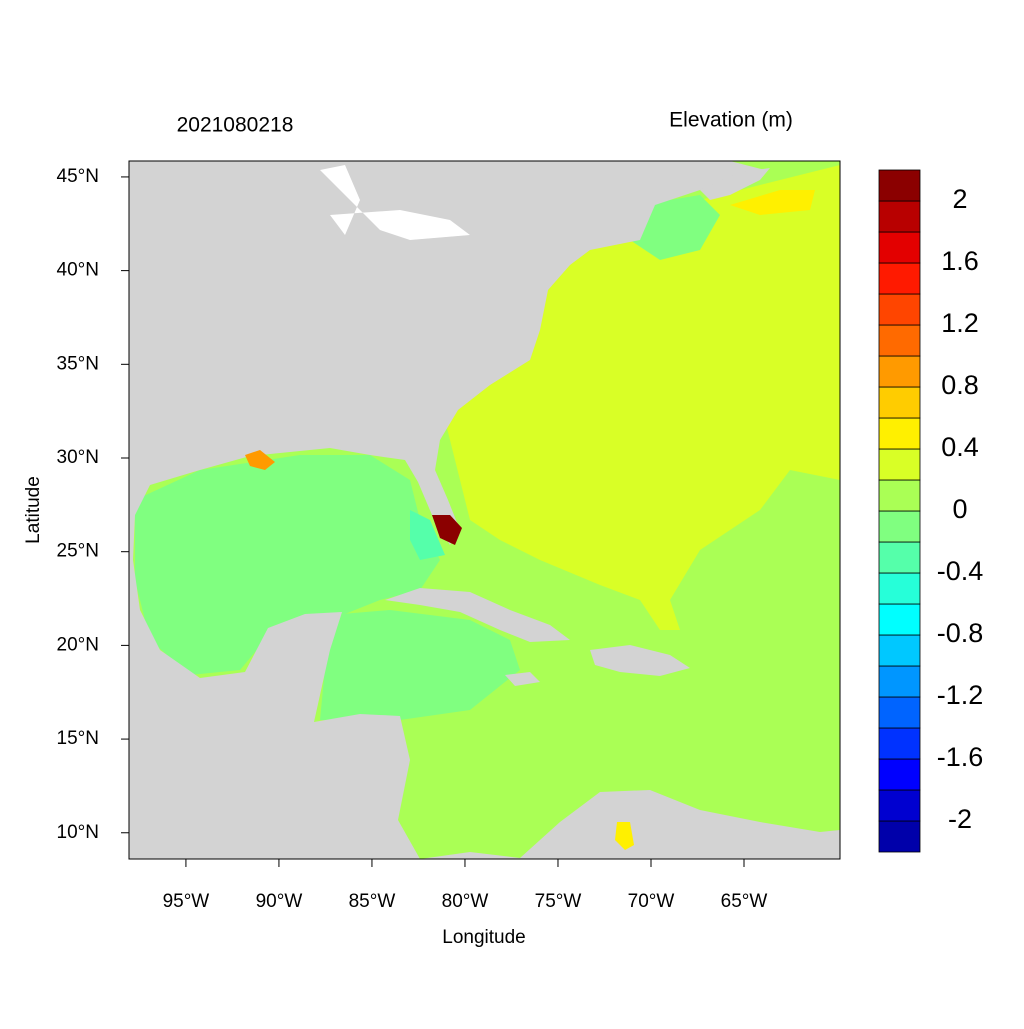 This screenshot has width=1024, height=1029. What do you see at coordinates (960, 385) in the screenshot?
I see `colorbar-label: 0.8` at bounding box center [960, 385].